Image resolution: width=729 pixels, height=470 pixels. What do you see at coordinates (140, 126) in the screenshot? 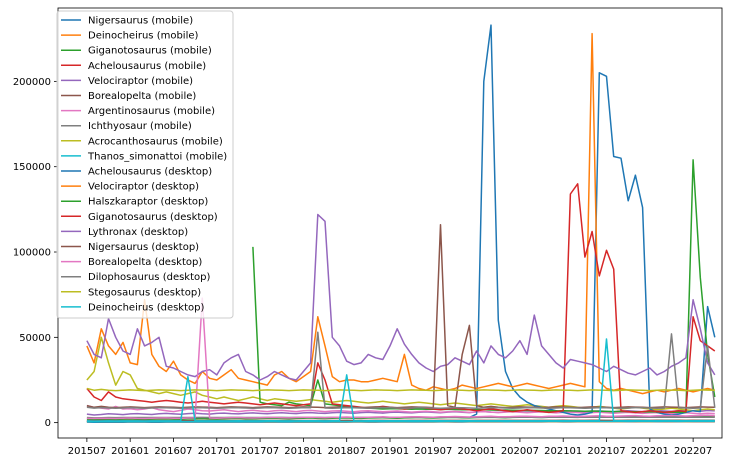
I see `legend-label: Ichthyosaur (mobile)` at bounding box center [140, 126].